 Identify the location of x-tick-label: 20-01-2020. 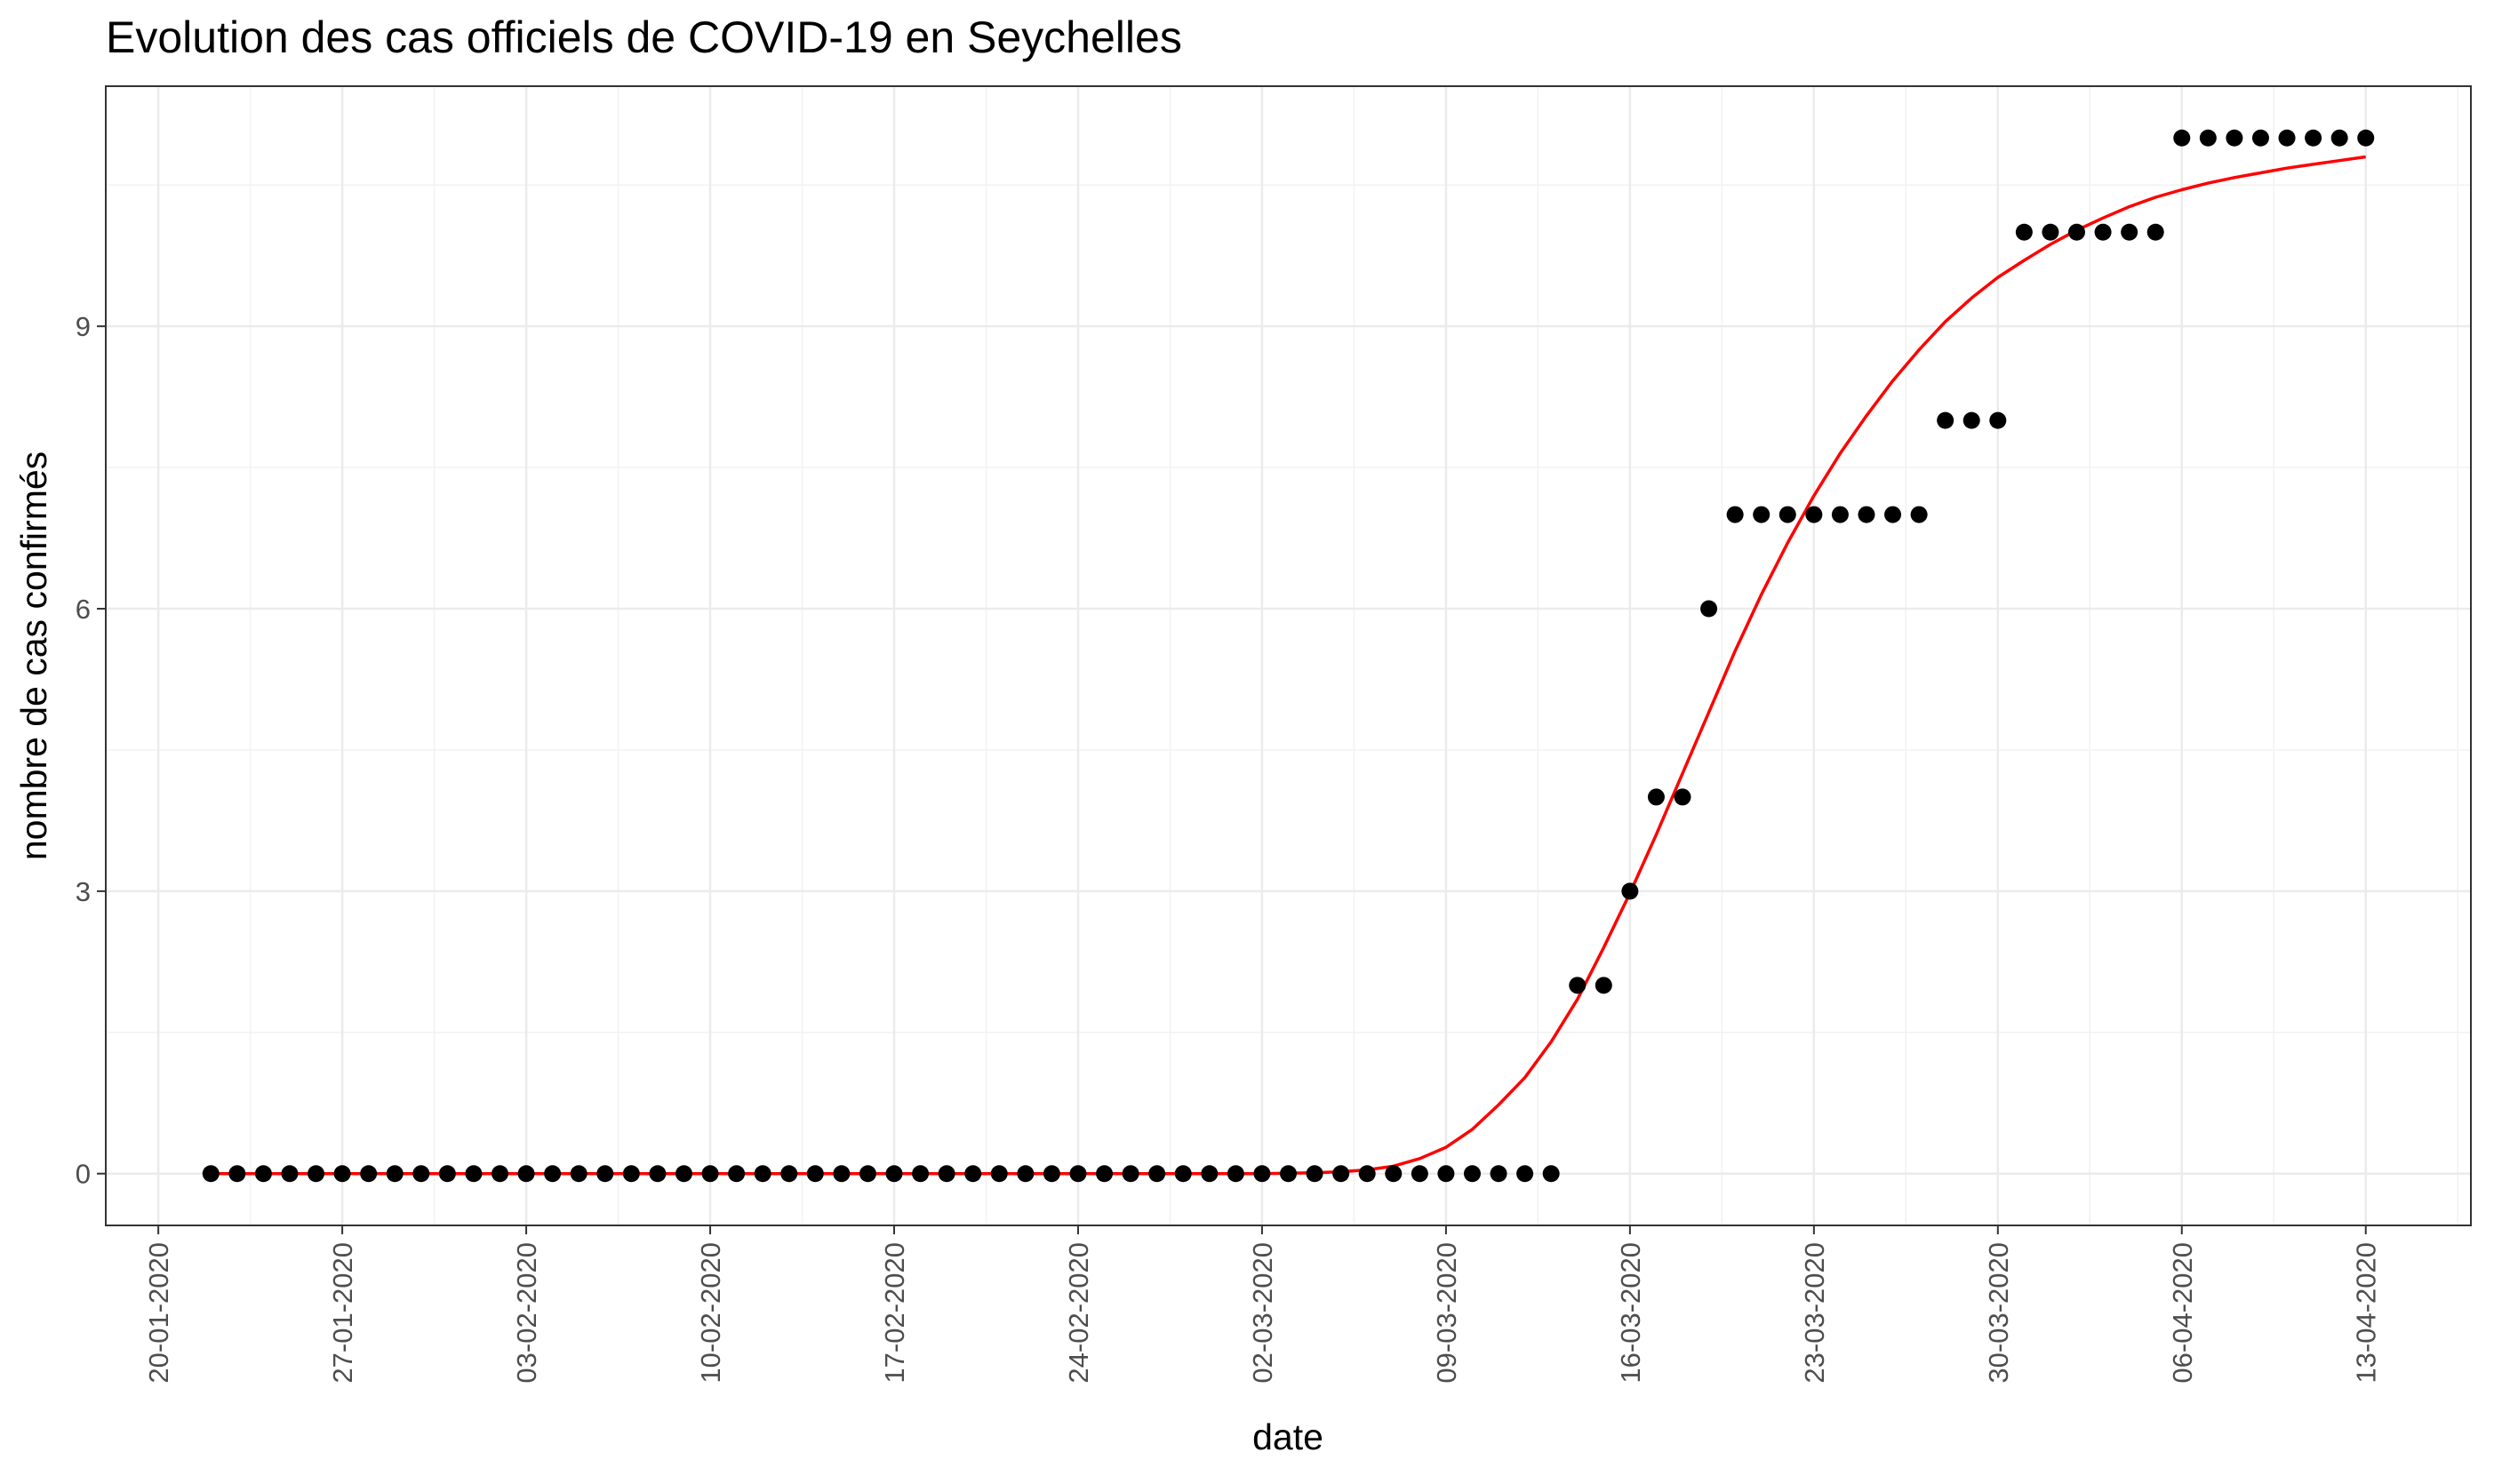
(159, 1313).